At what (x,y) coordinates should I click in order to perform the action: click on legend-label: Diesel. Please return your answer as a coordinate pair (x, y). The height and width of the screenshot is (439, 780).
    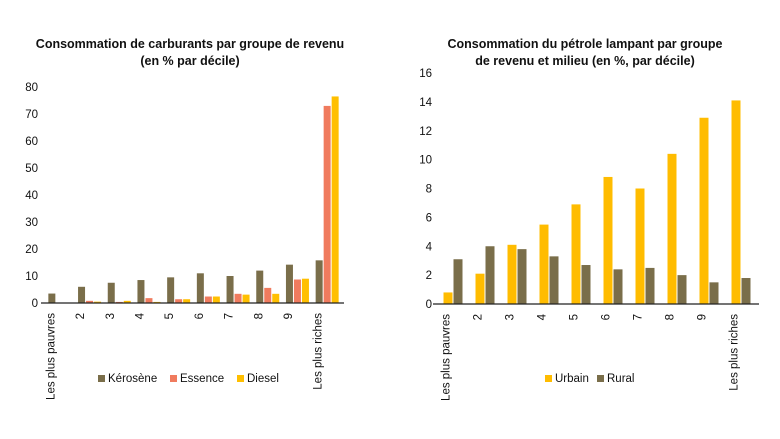
    Looking at the image, I should click on (263, 379).